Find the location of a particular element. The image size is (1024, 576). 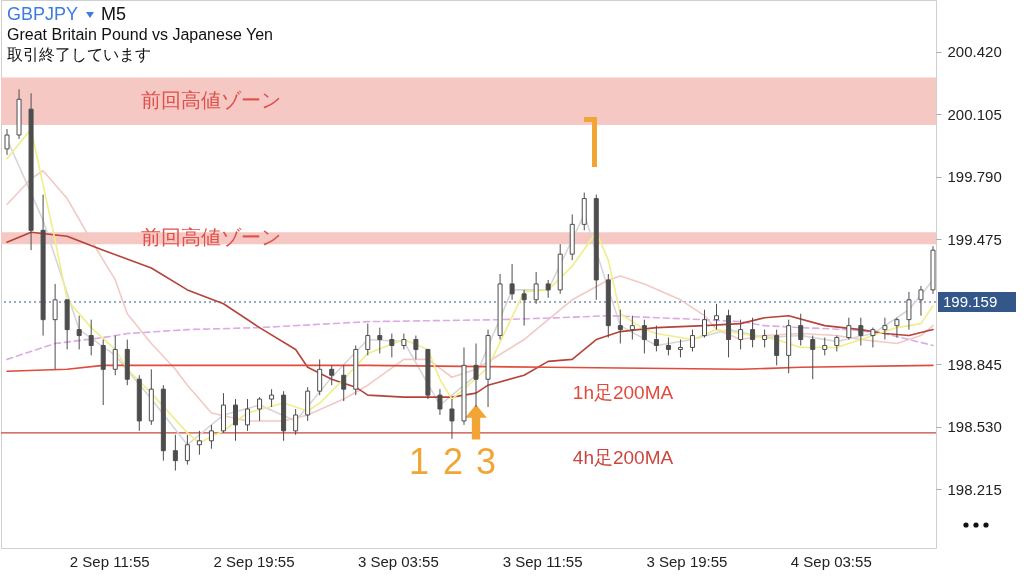

annotation: 2 is located at coordinates (453, 461).